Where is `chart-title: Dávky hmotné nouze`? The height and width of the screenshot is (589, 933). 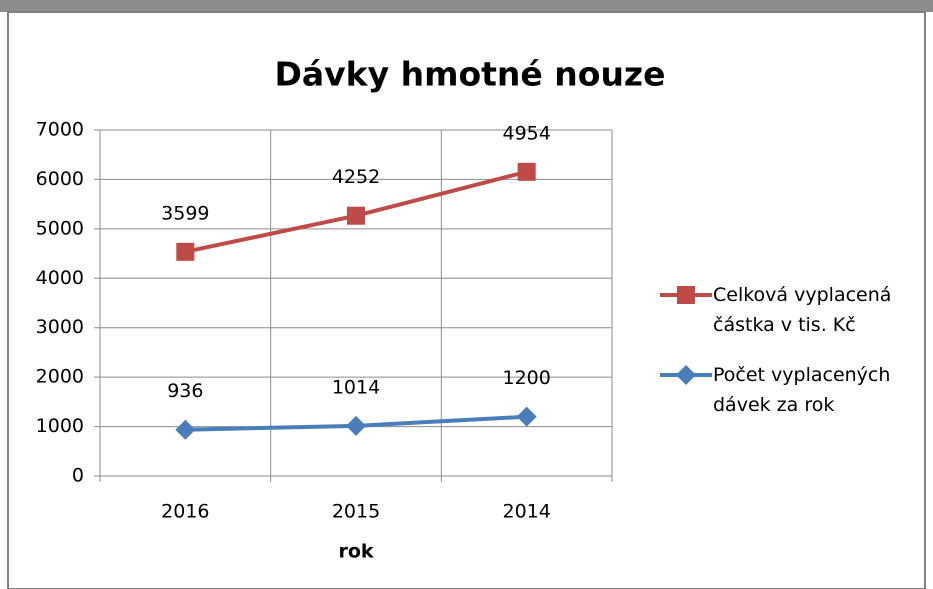
chart-title: Dávky hmotné nouze is located at coordinates (469, 74).